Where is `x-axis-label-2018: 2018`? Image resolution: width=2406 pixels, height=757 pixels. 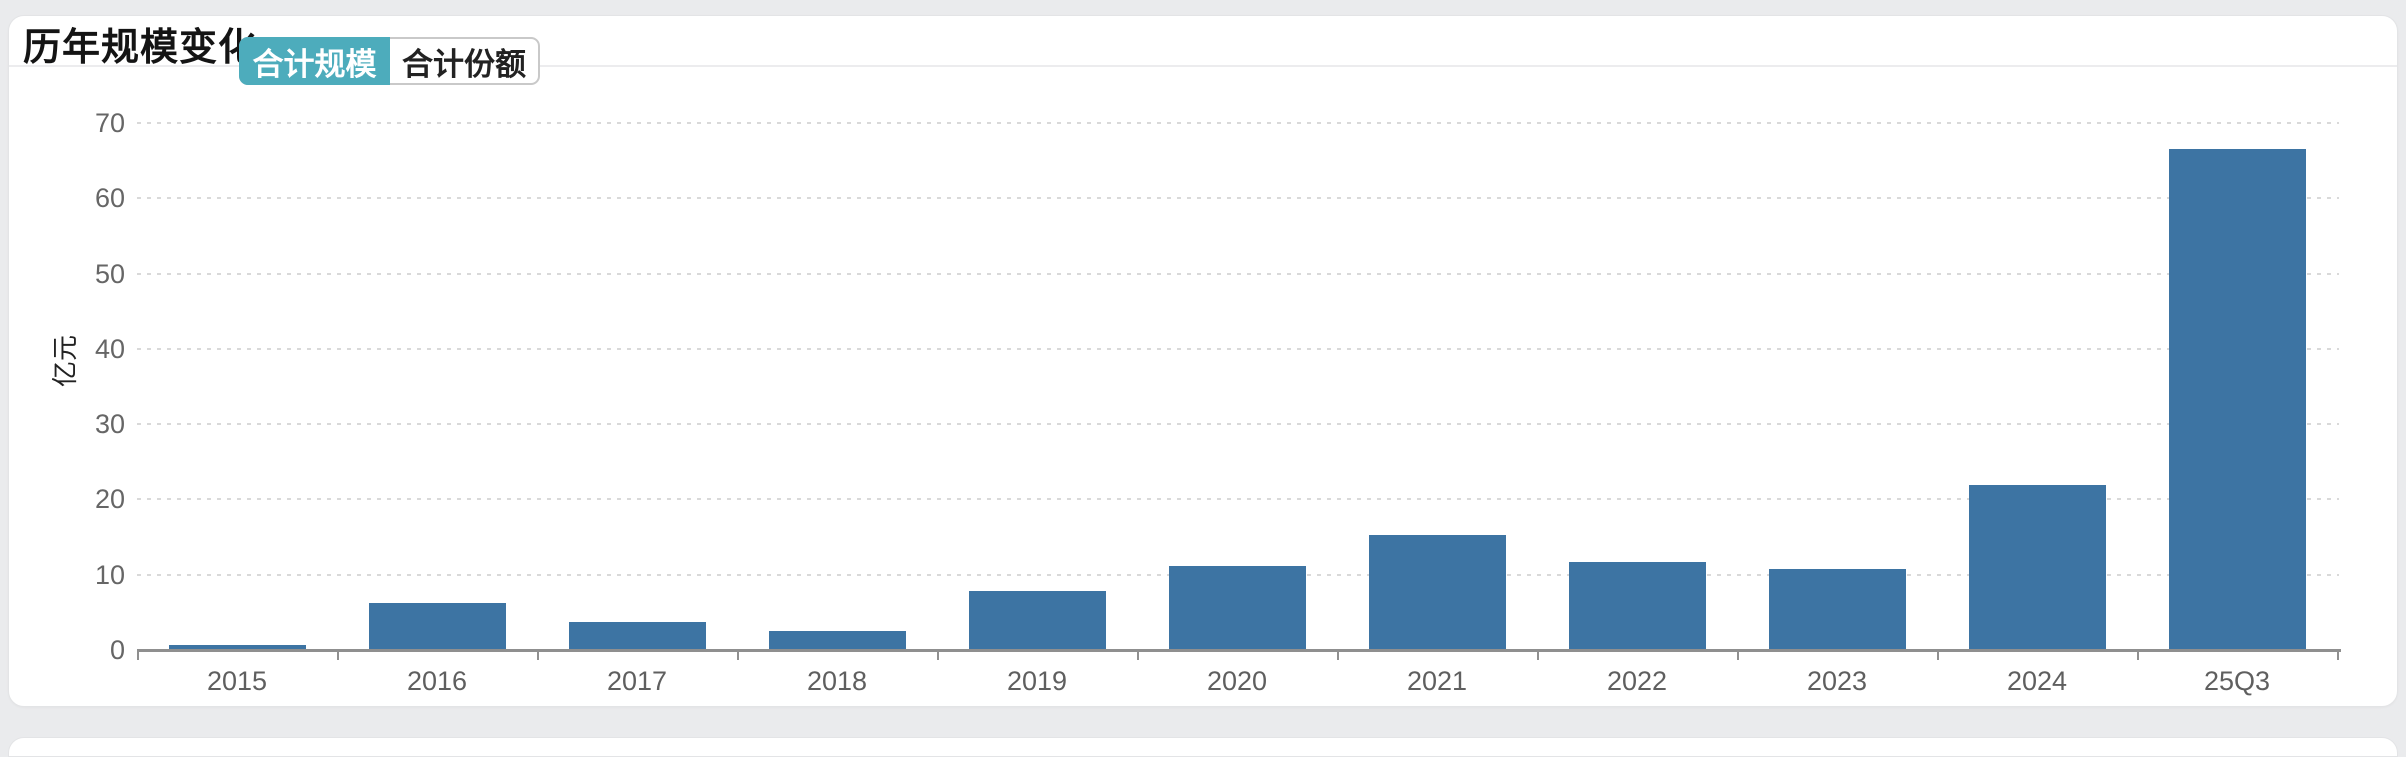
x-axis-label-2018: 2018 is located at coordinates (837, 681).